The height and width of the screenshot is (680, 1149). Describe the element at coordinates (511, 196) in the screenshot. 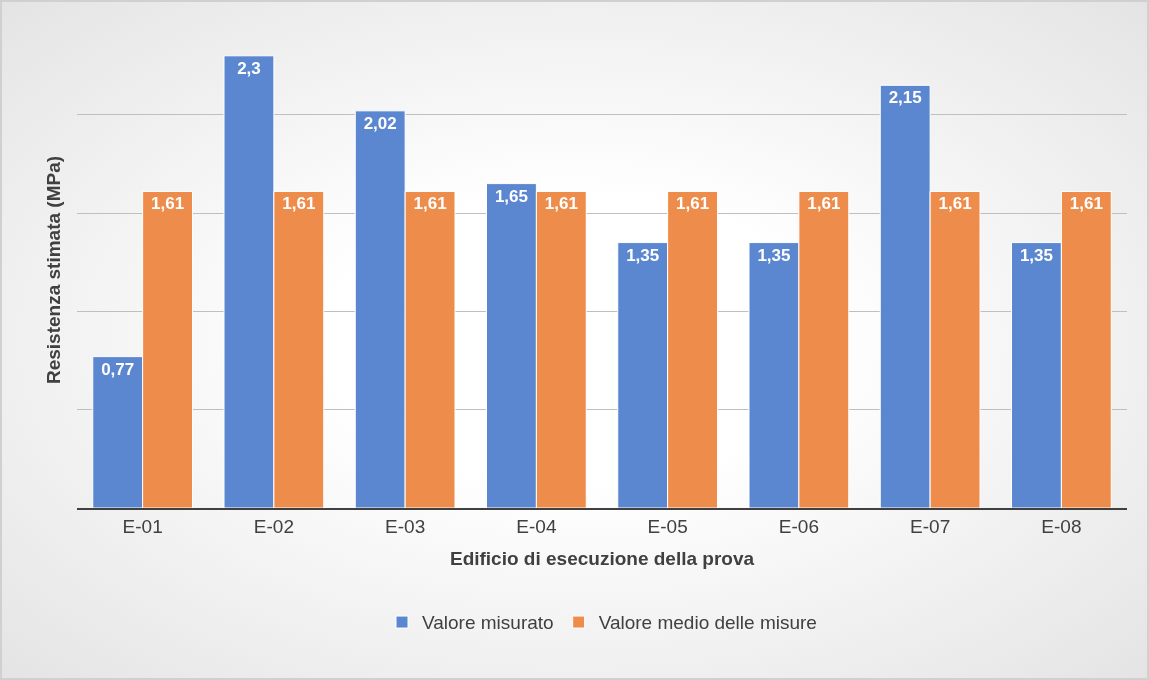

I see `data-label: 1,65` at that location.